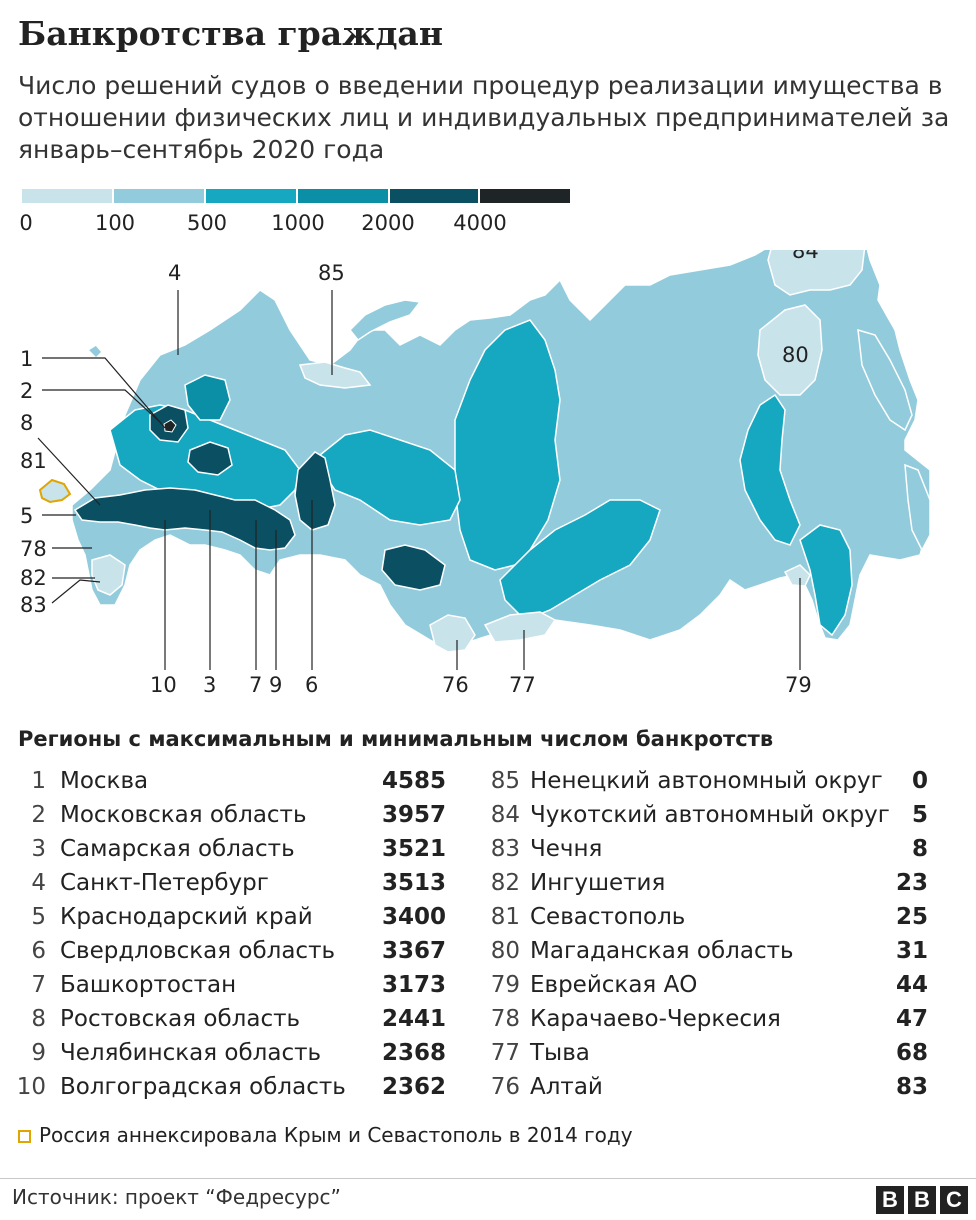 The width and height of the screenshot is (976, 1220). I want to click on callout-78: 78, so click(33, 549).